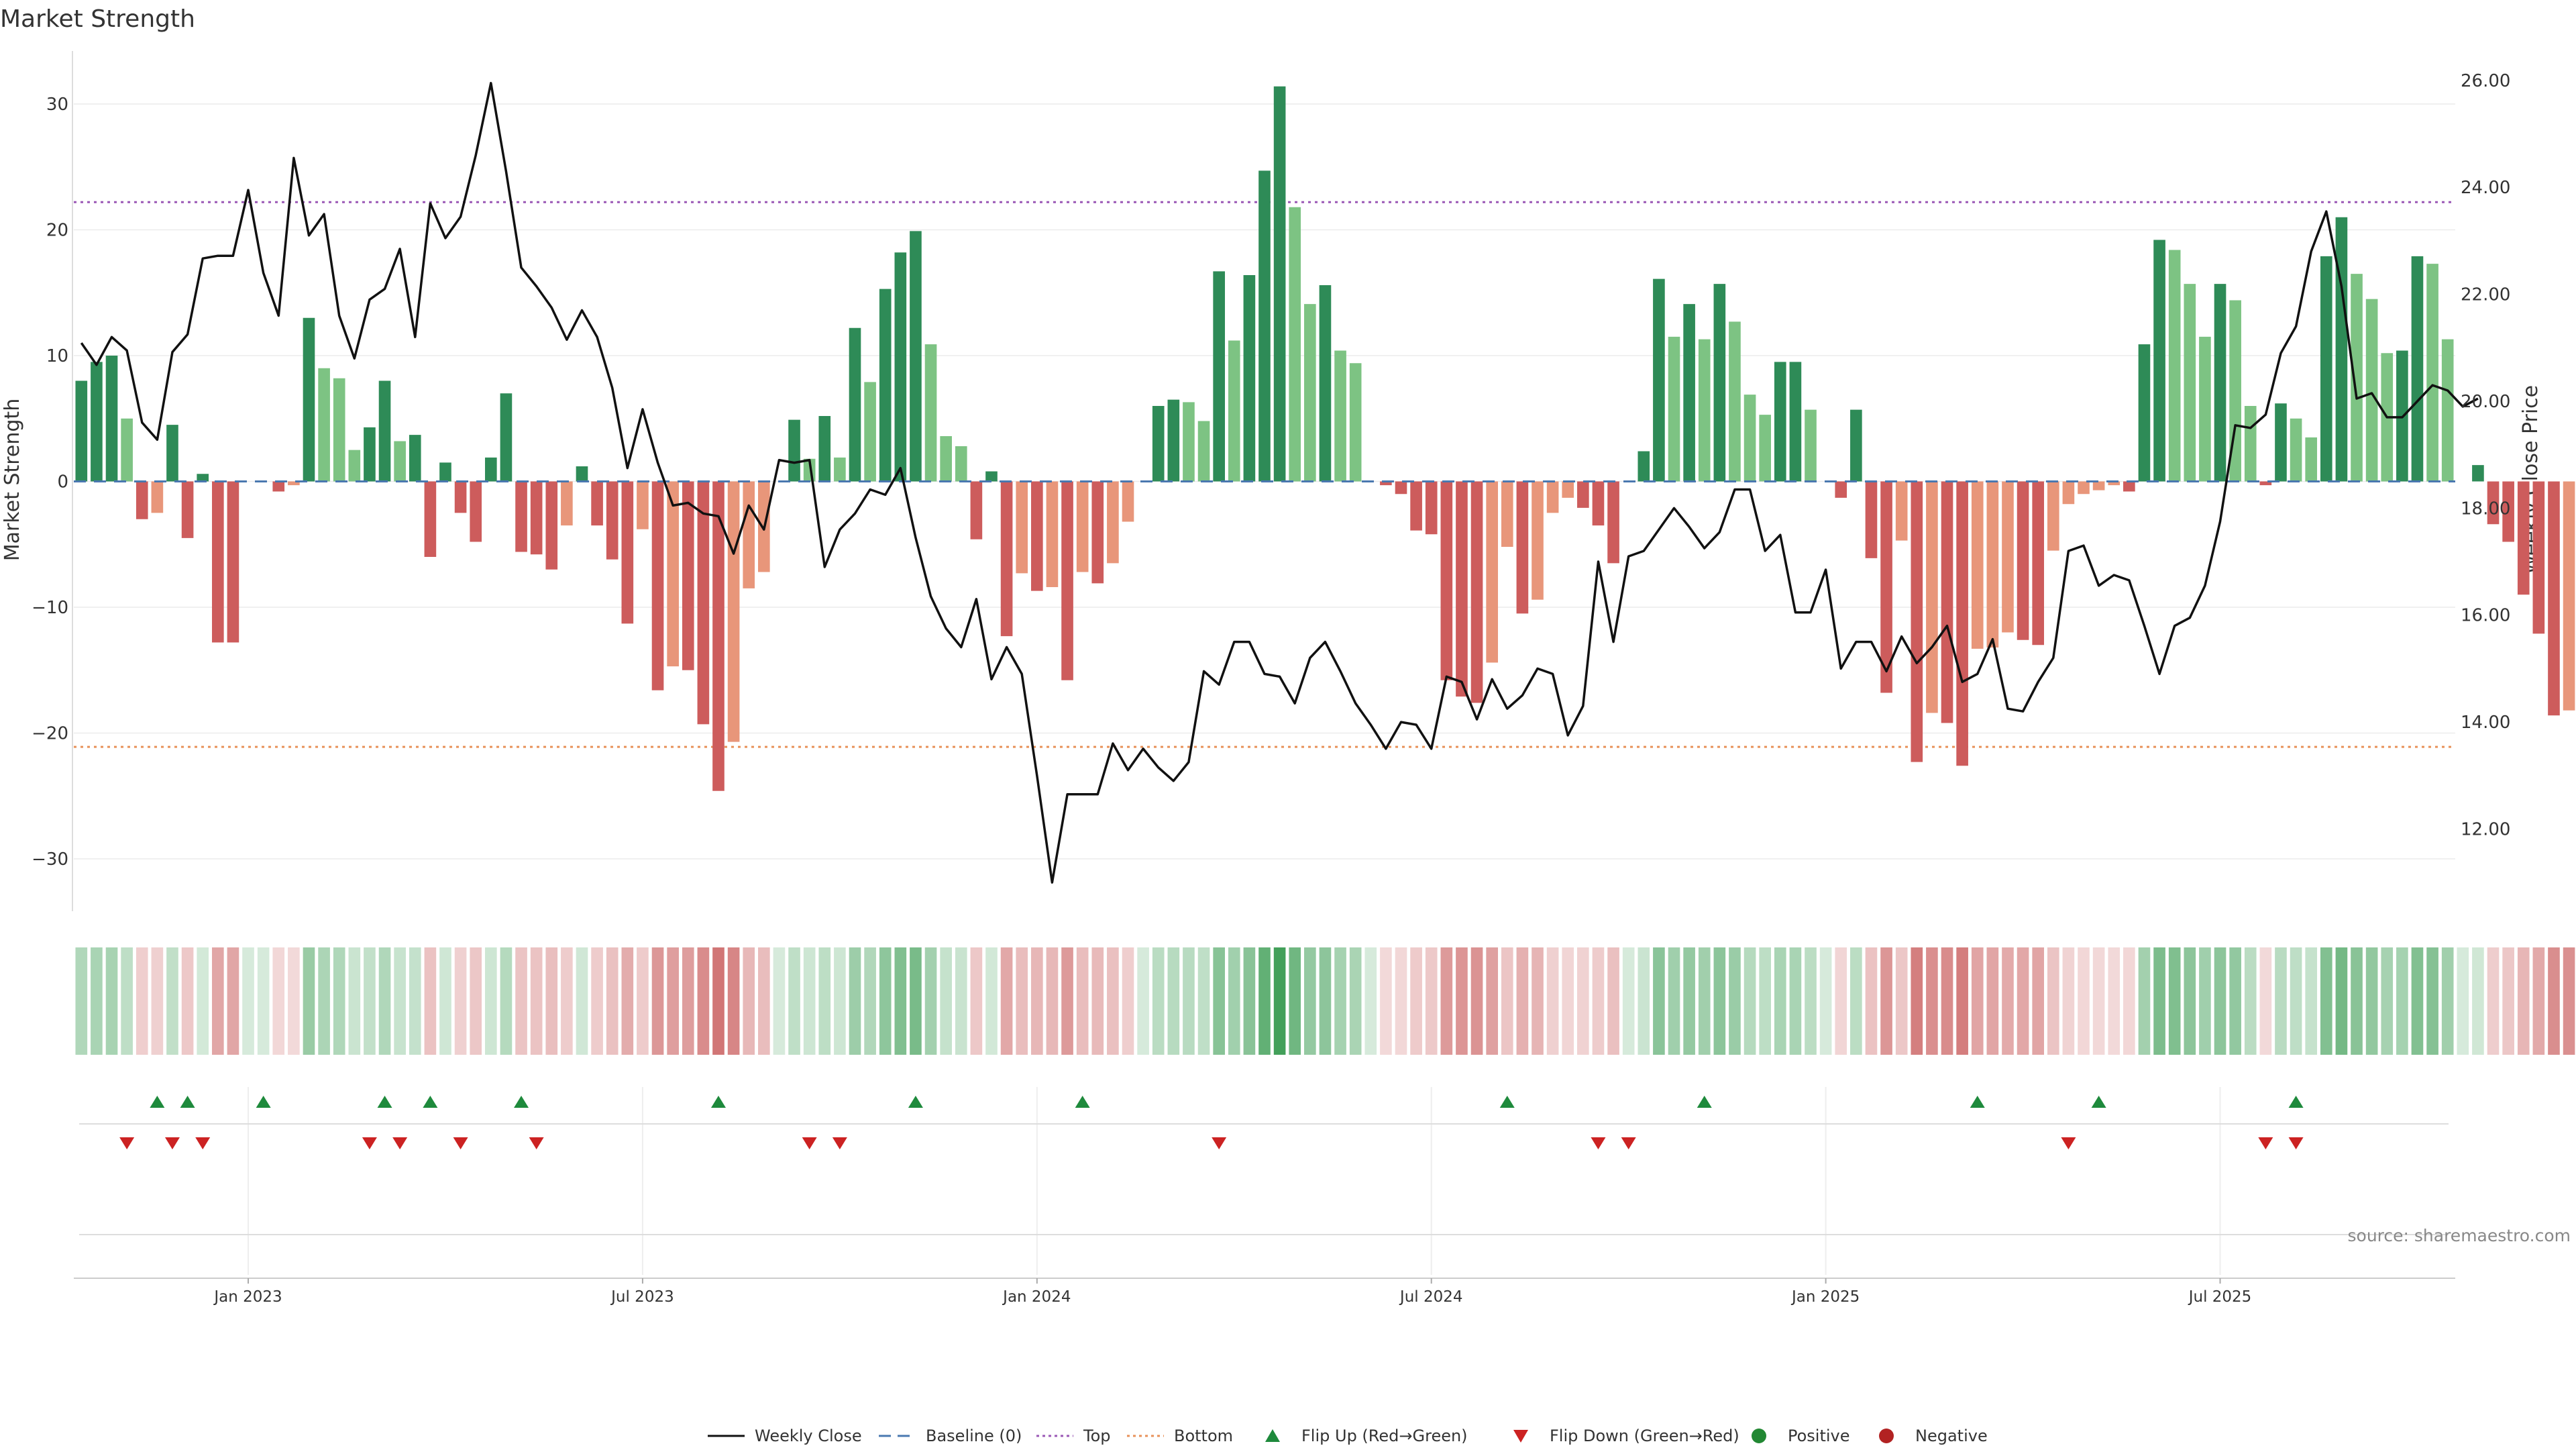  I want to click on legend-label: Flip Up (Red→Green), so click(1384, 1436).